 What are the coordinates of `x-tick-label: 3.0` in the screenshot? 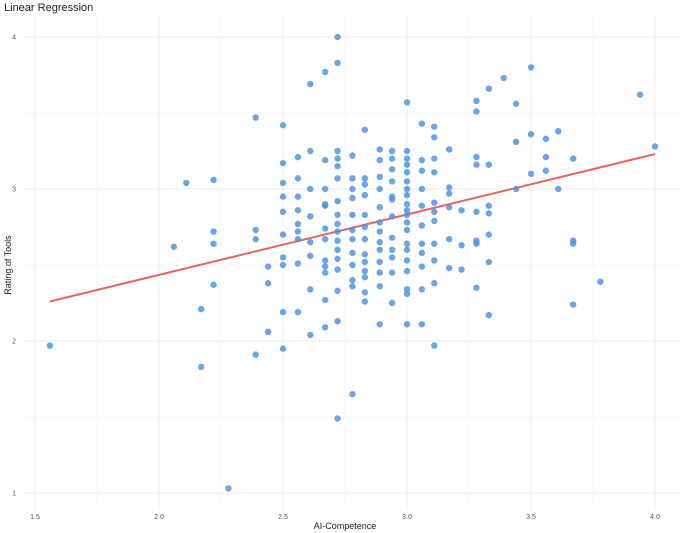 It's located at (407, 517).